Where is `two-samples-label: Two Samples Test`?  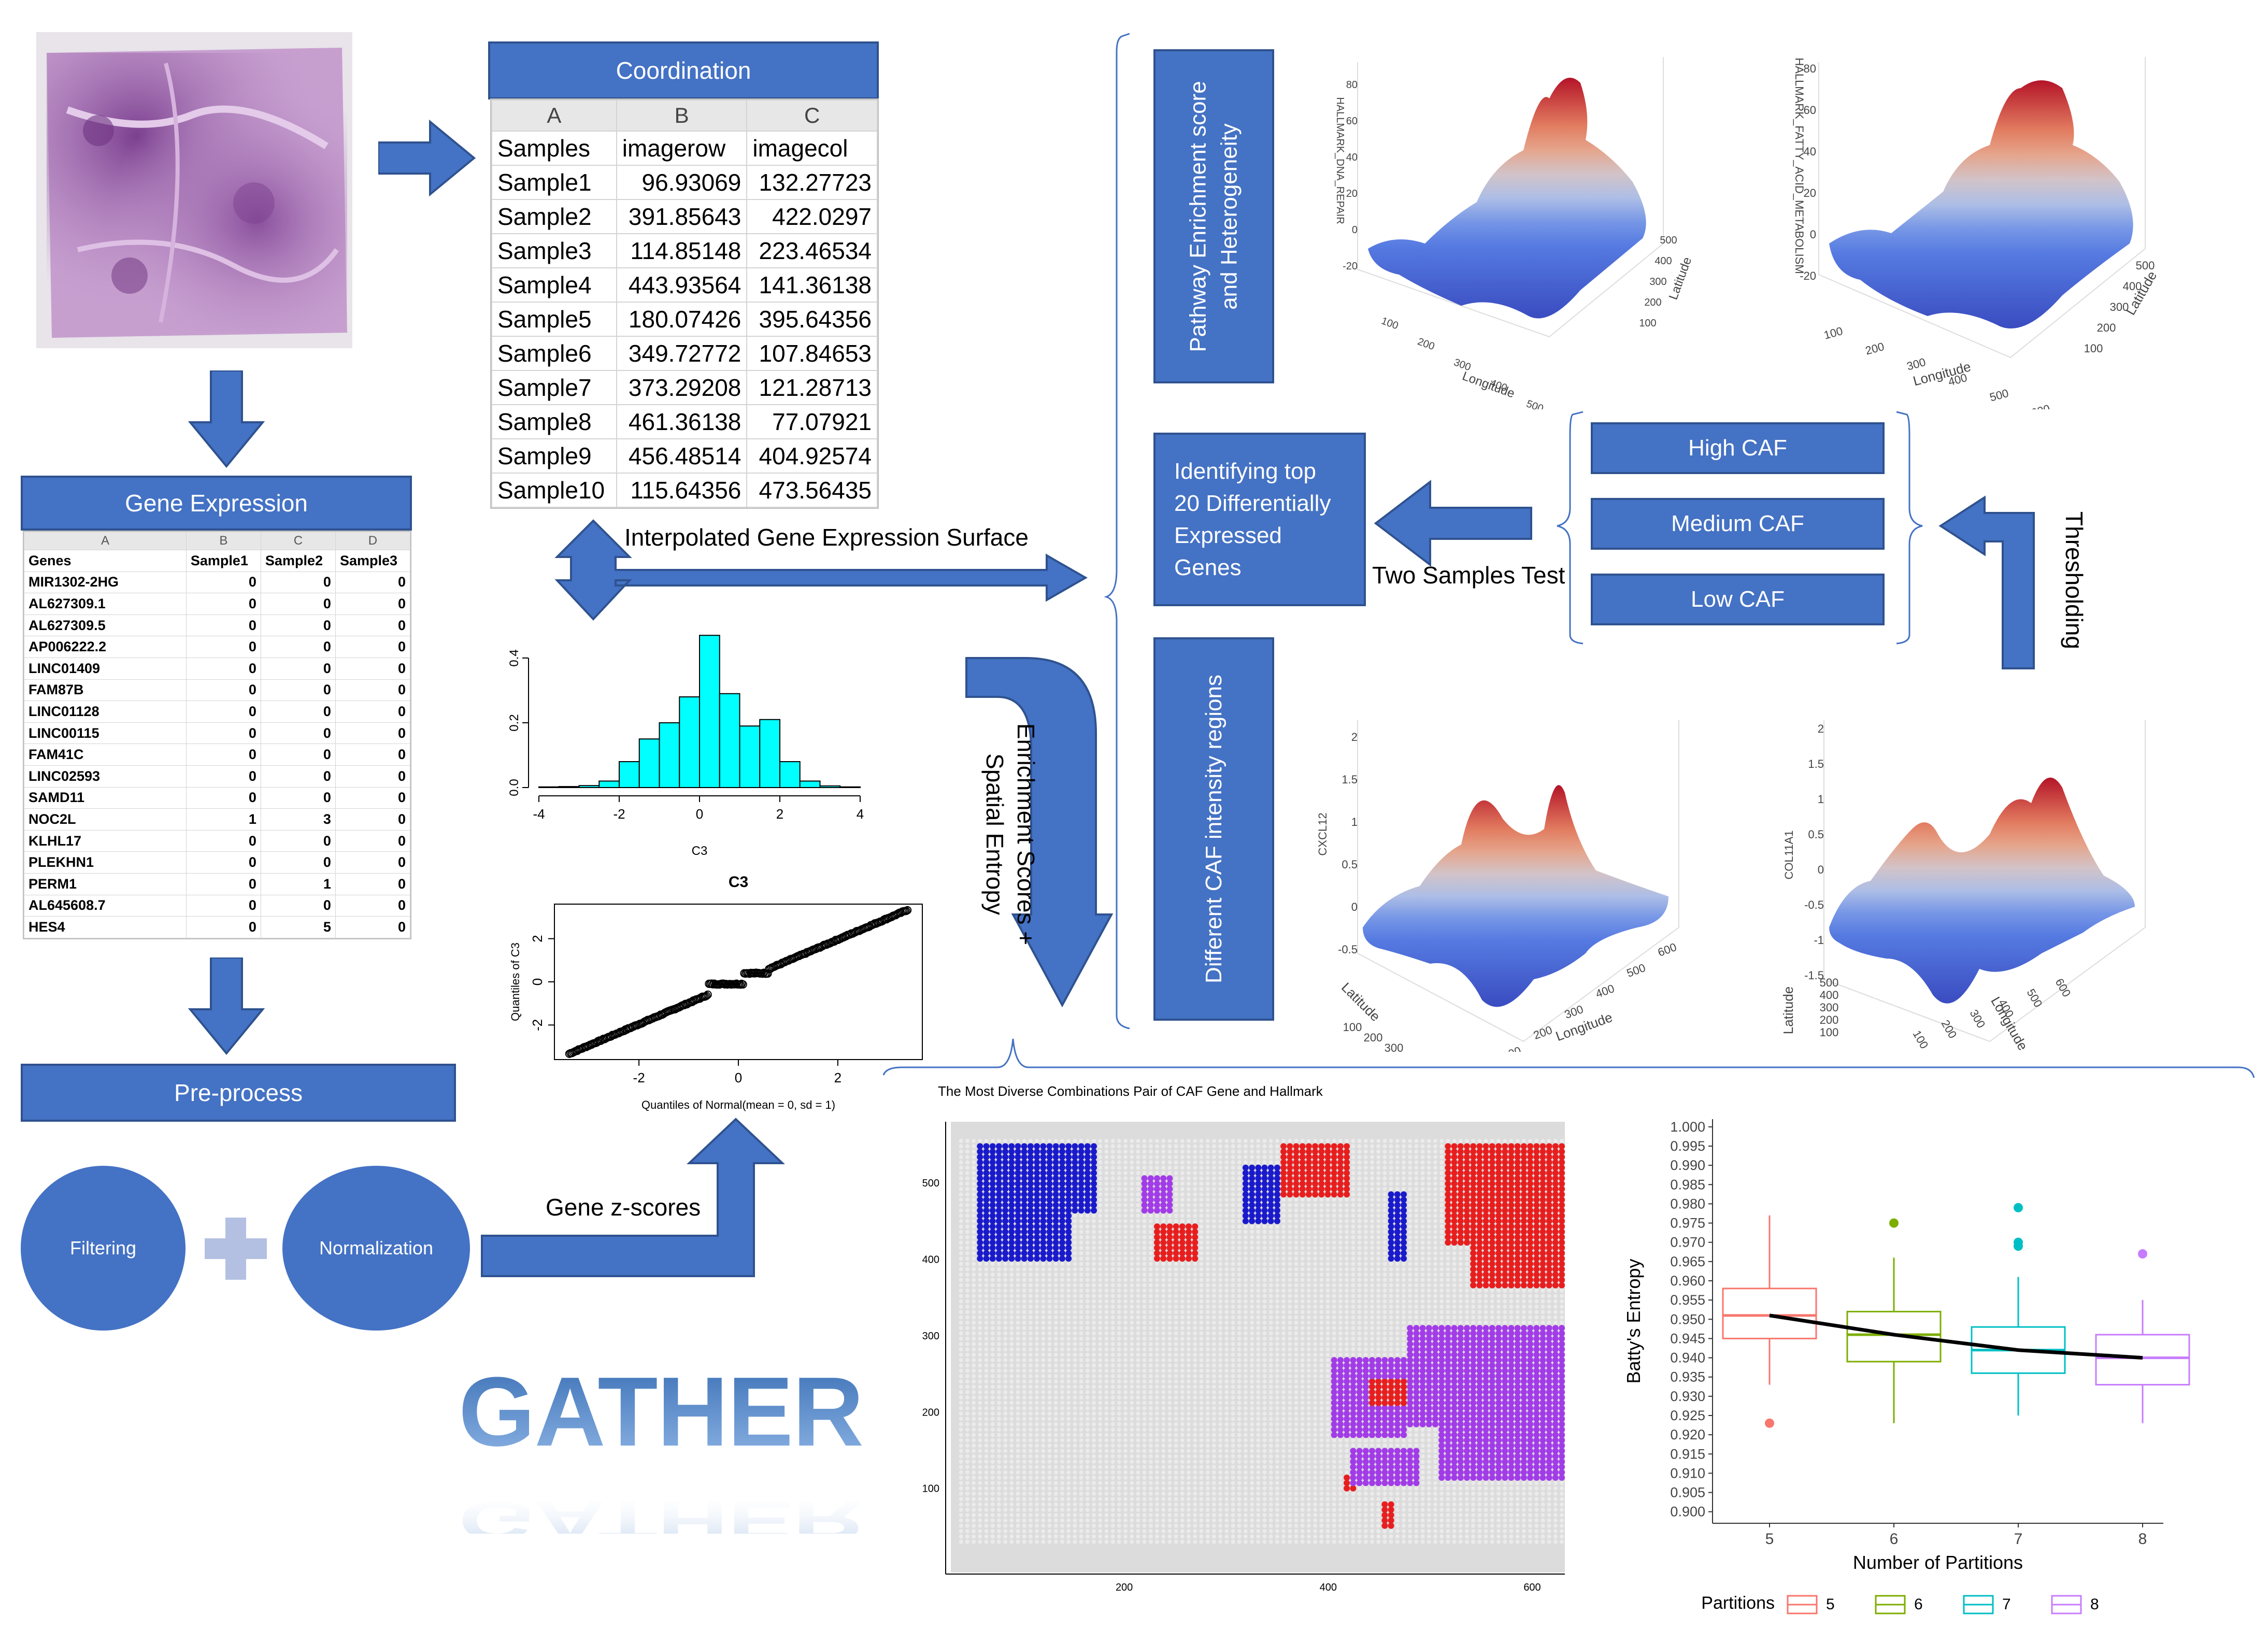 two-samples-label: Two Samples Test is located at coordinates (1469, 575).